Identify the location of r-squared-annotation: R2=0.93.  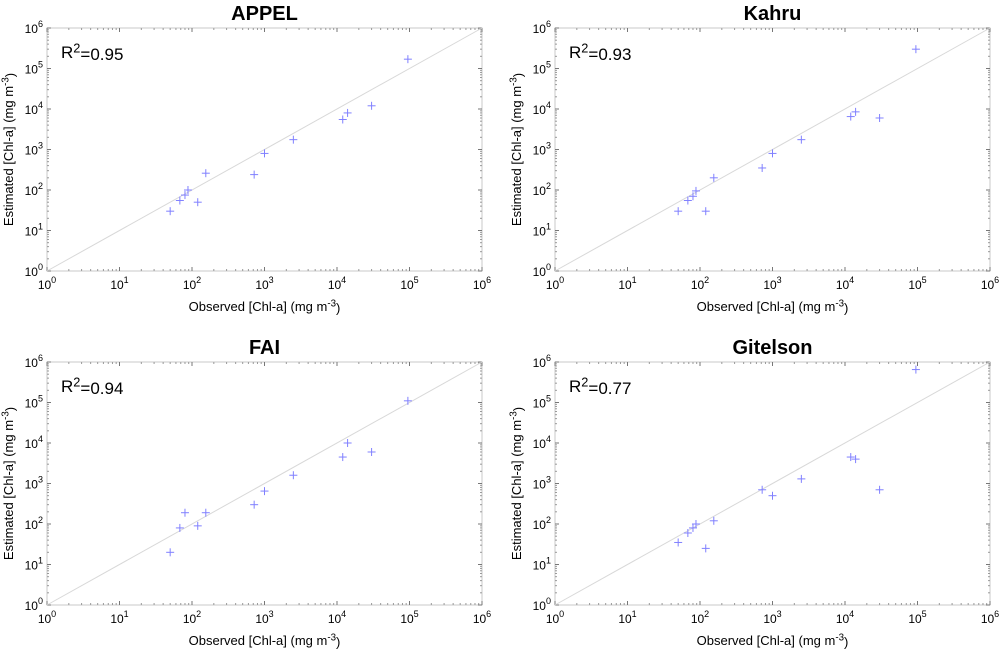
(600, 52).